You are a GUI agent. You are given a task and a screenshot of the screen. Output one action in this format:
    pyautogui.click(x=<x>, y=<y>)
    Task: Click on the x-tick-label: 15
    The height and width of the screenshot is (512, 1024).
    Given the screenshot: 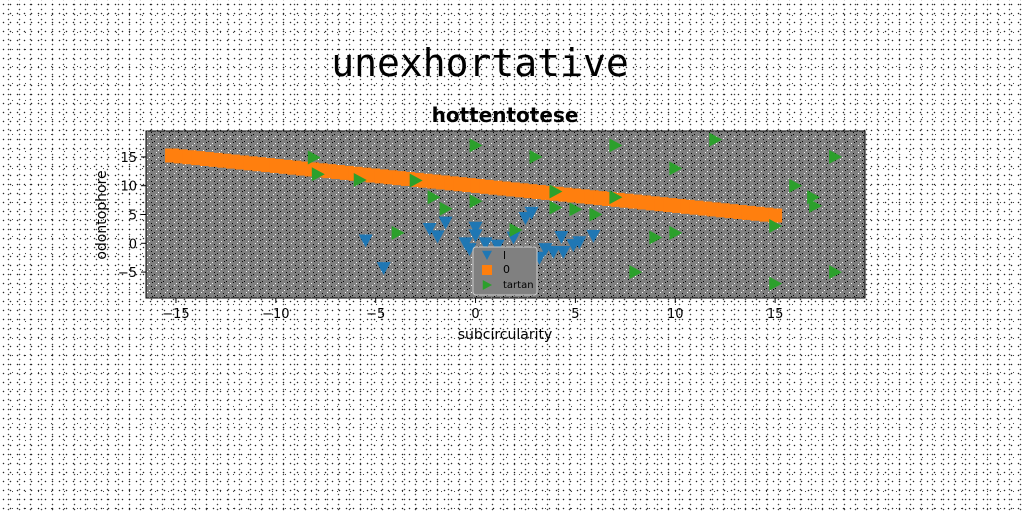 What is the action you would take?
    pyautogui.click(x=775, y=314)
    